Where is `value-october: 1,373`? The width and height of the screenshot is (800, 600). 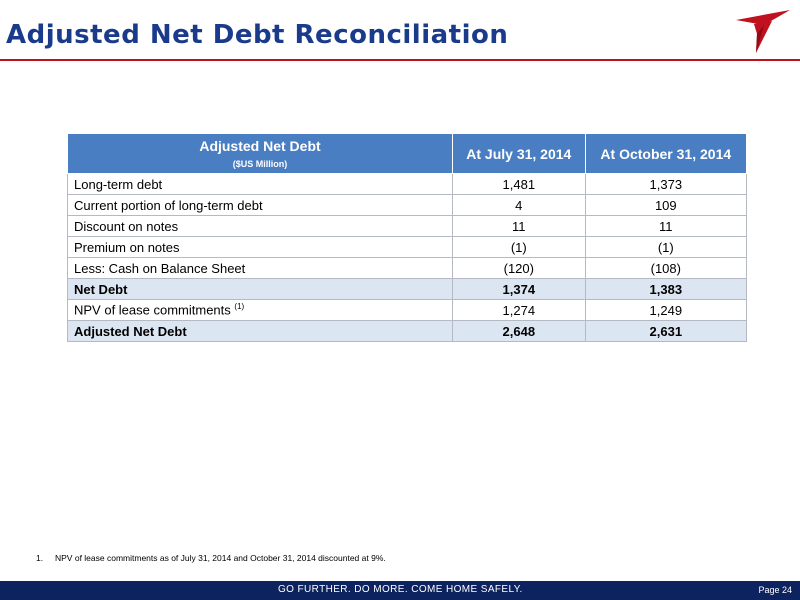
value-october: 1,373 is located at coordinates (666, 184).